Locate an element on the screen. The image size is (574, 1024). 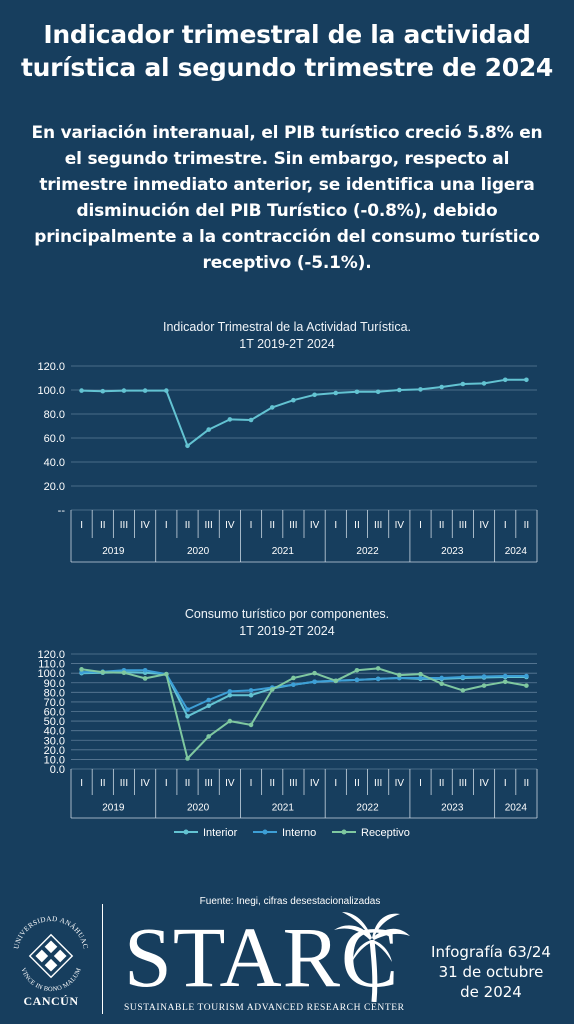
y-tick-label: 0.0 is located at coordinates (57, 770).